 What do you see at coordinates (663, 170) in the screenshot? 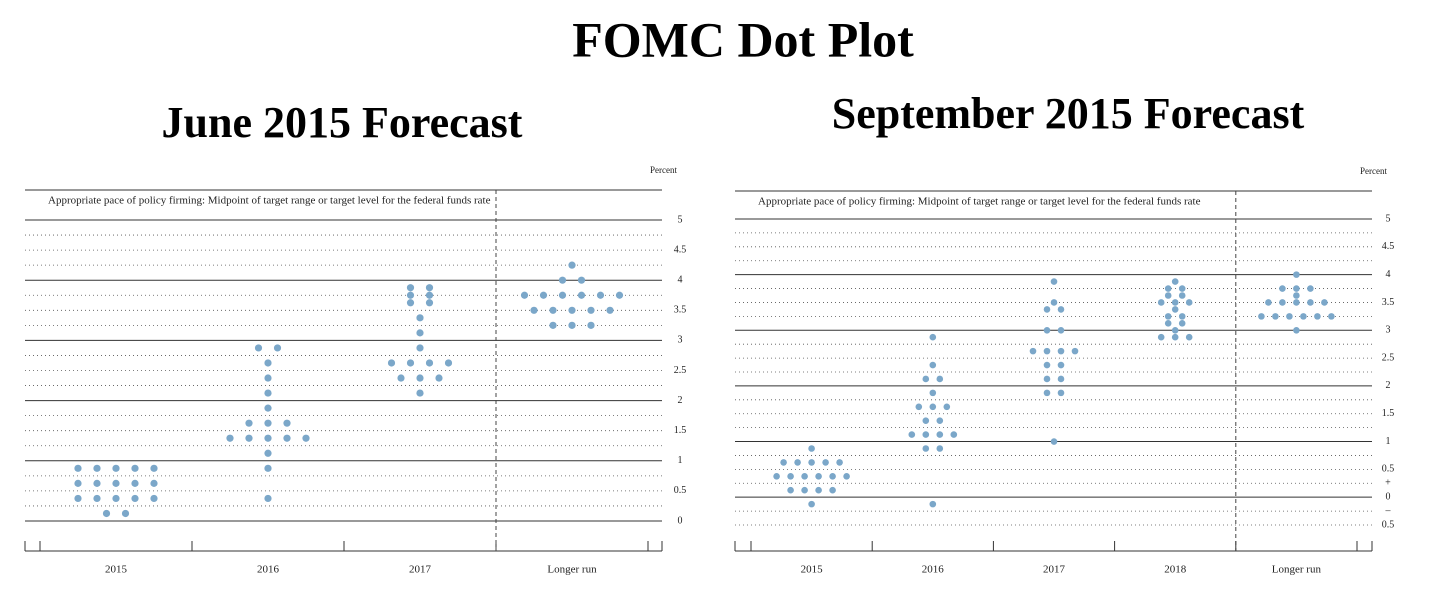
I see `y-unit: Percent` at bounding box center [663, 170].